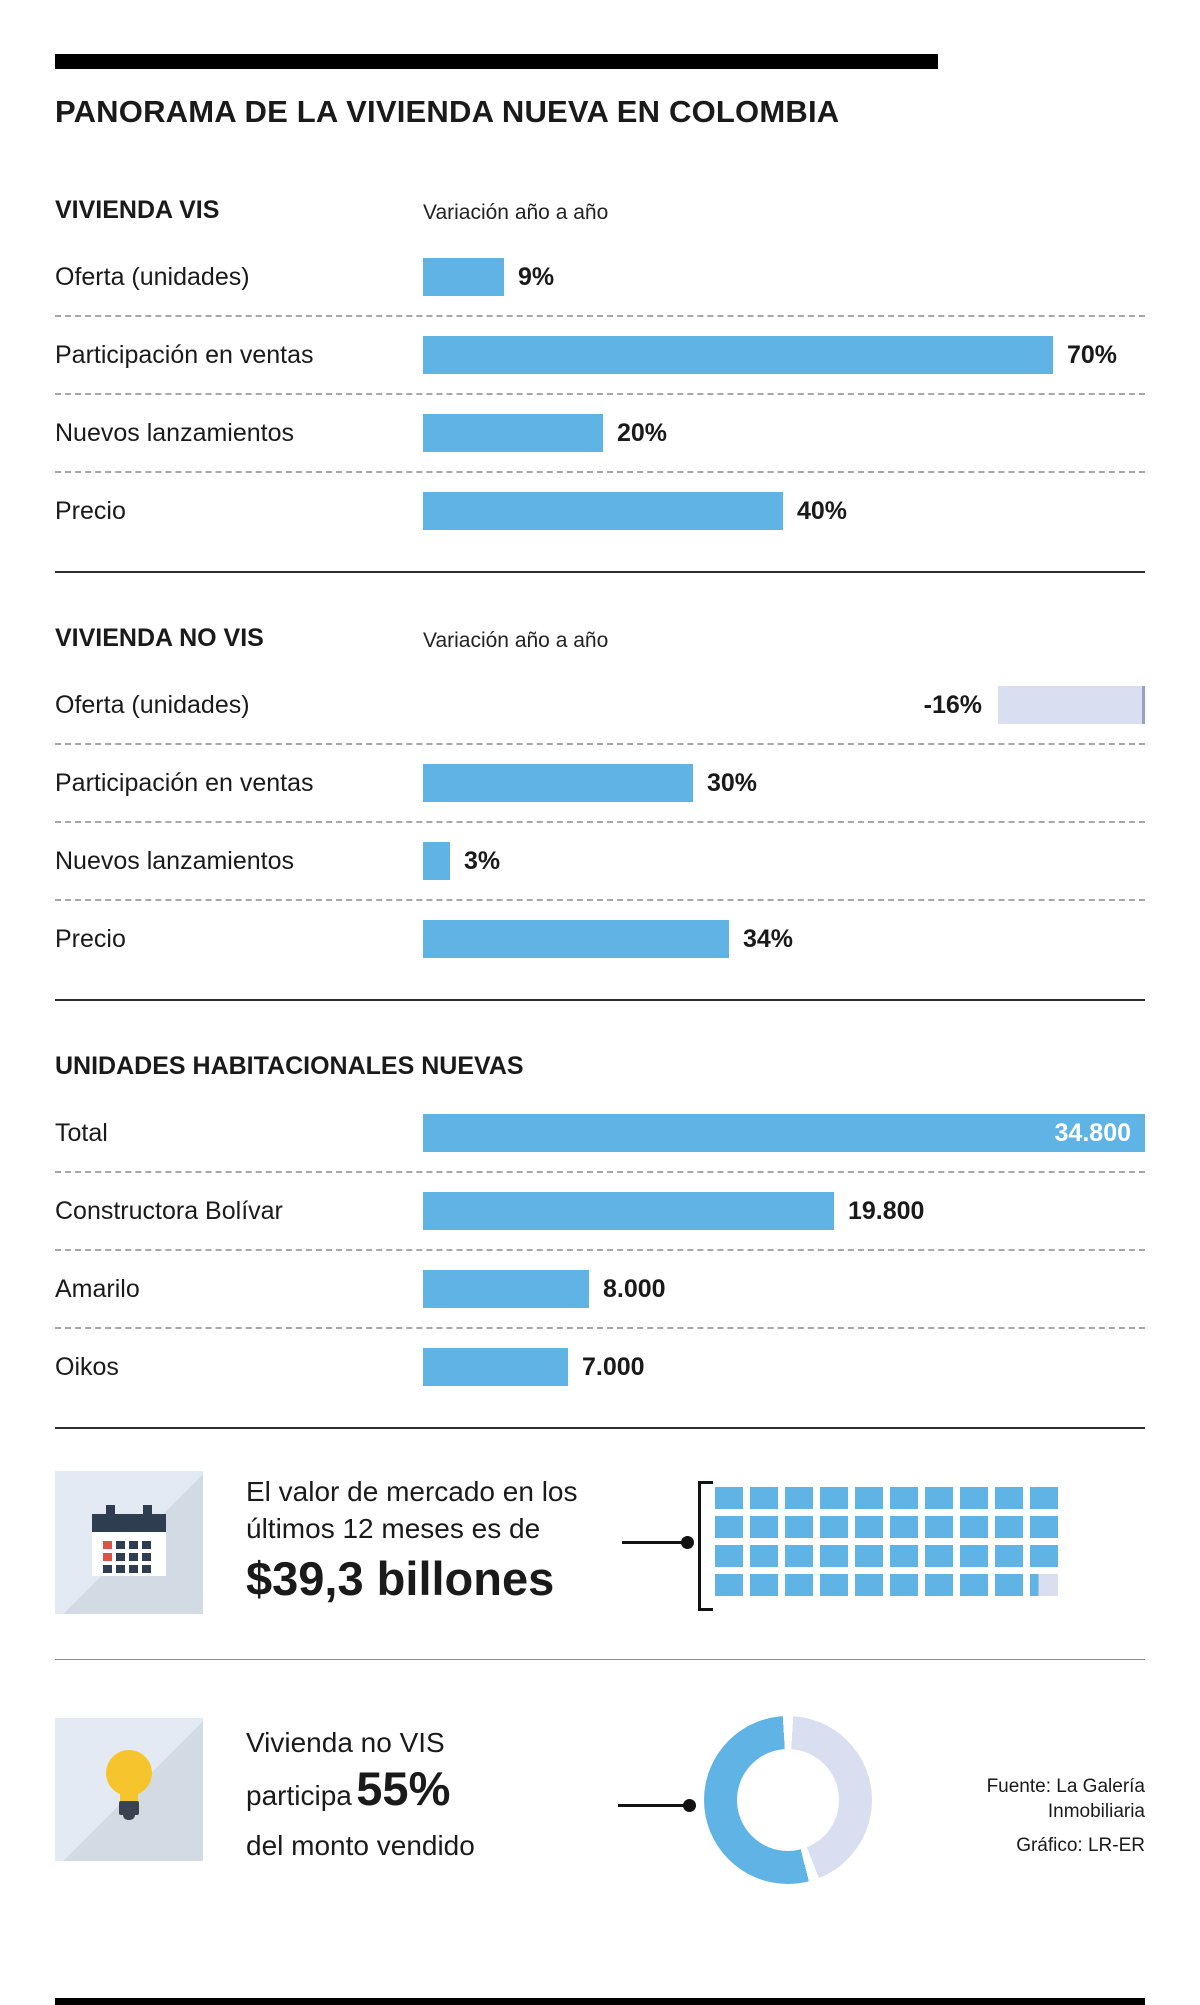 The height and width of the screenshot is (2005, 1200). I want to click on bar-area: 30%, so click(784, 783).